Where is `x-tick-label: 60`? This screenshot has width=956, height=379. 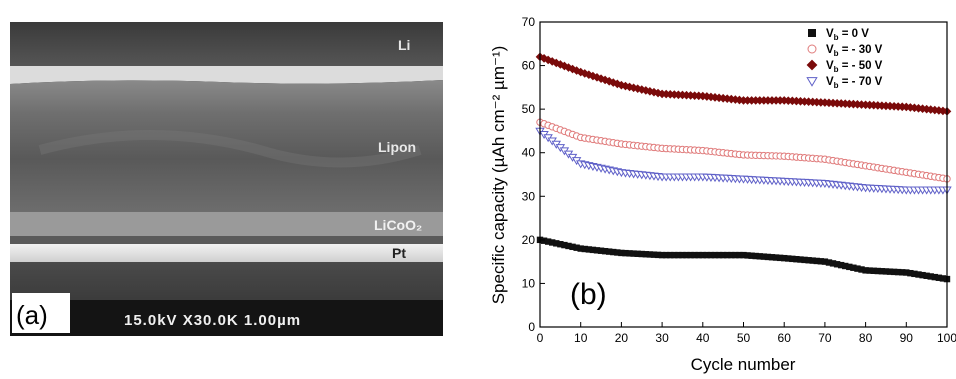
x-tick-label: 60 is located at coordinates (785, 338).